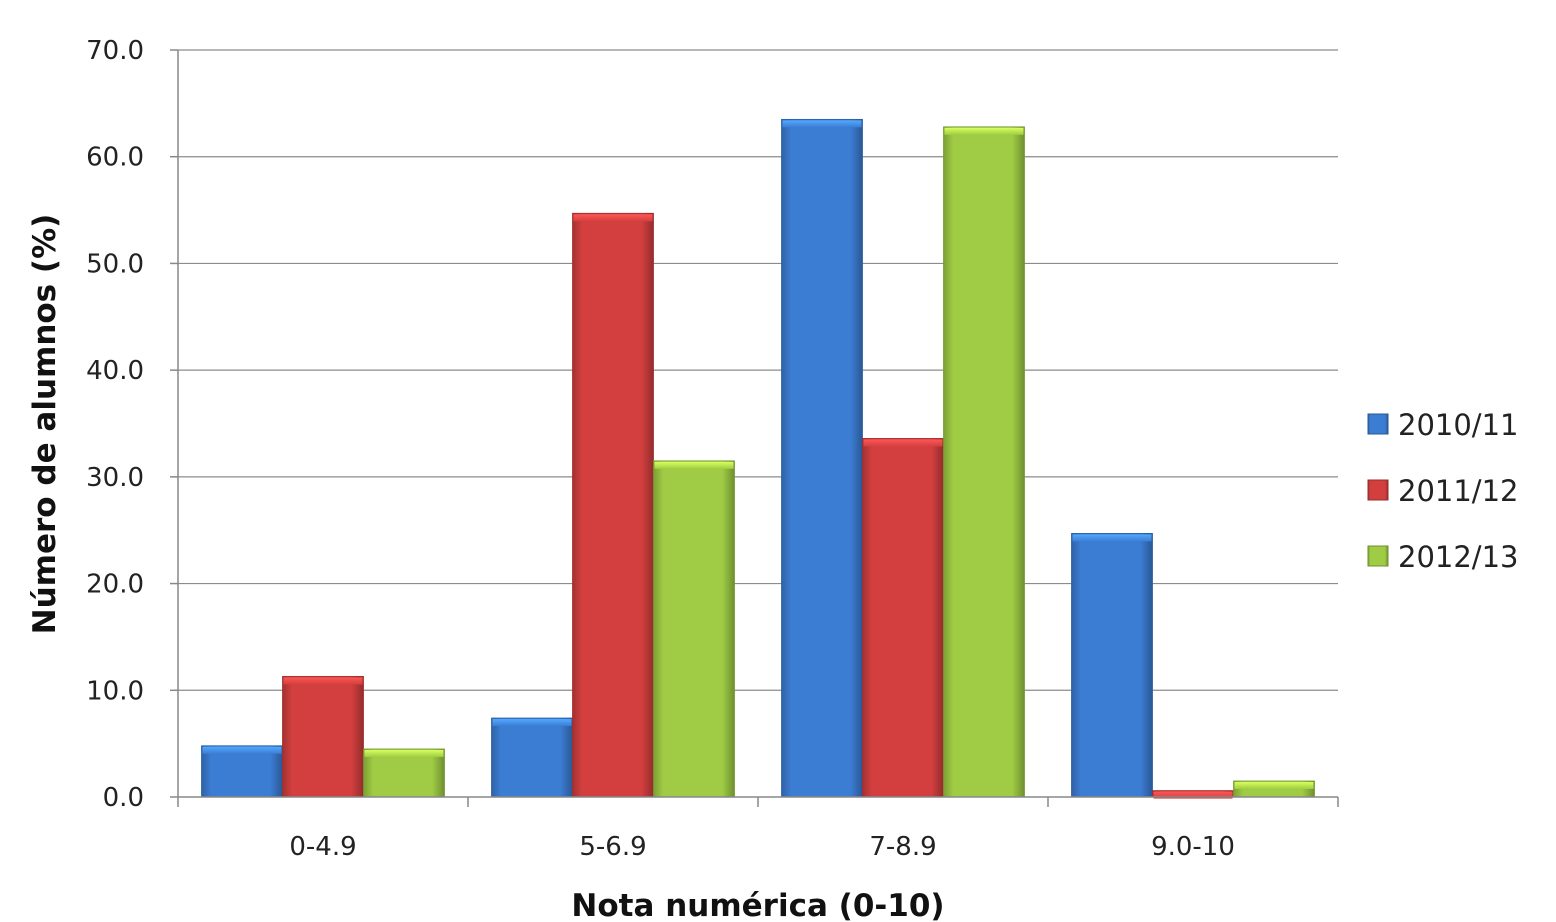 Image resolution: width=1556 pixels, height=922 pixels. Describe the element at coordinates (612, 847) in the screenshot. I see `x-tick-label: 5-6.9` at that location.